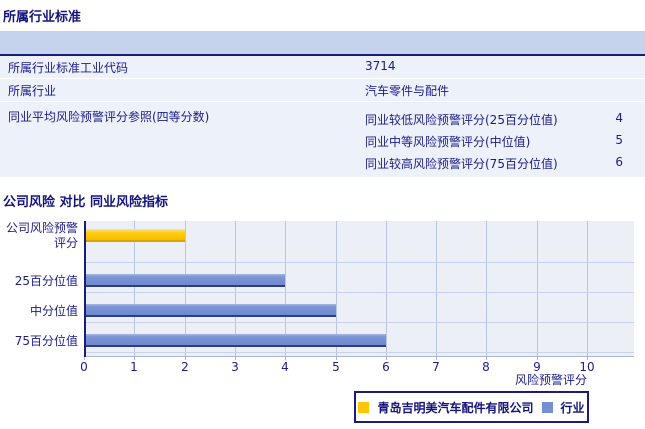 This screenshot has width=645, height=429. Describe the element at coordinates (42, 17) in the screenshot. I see `section-title-industry-standard: 所属行业标准` at that location.